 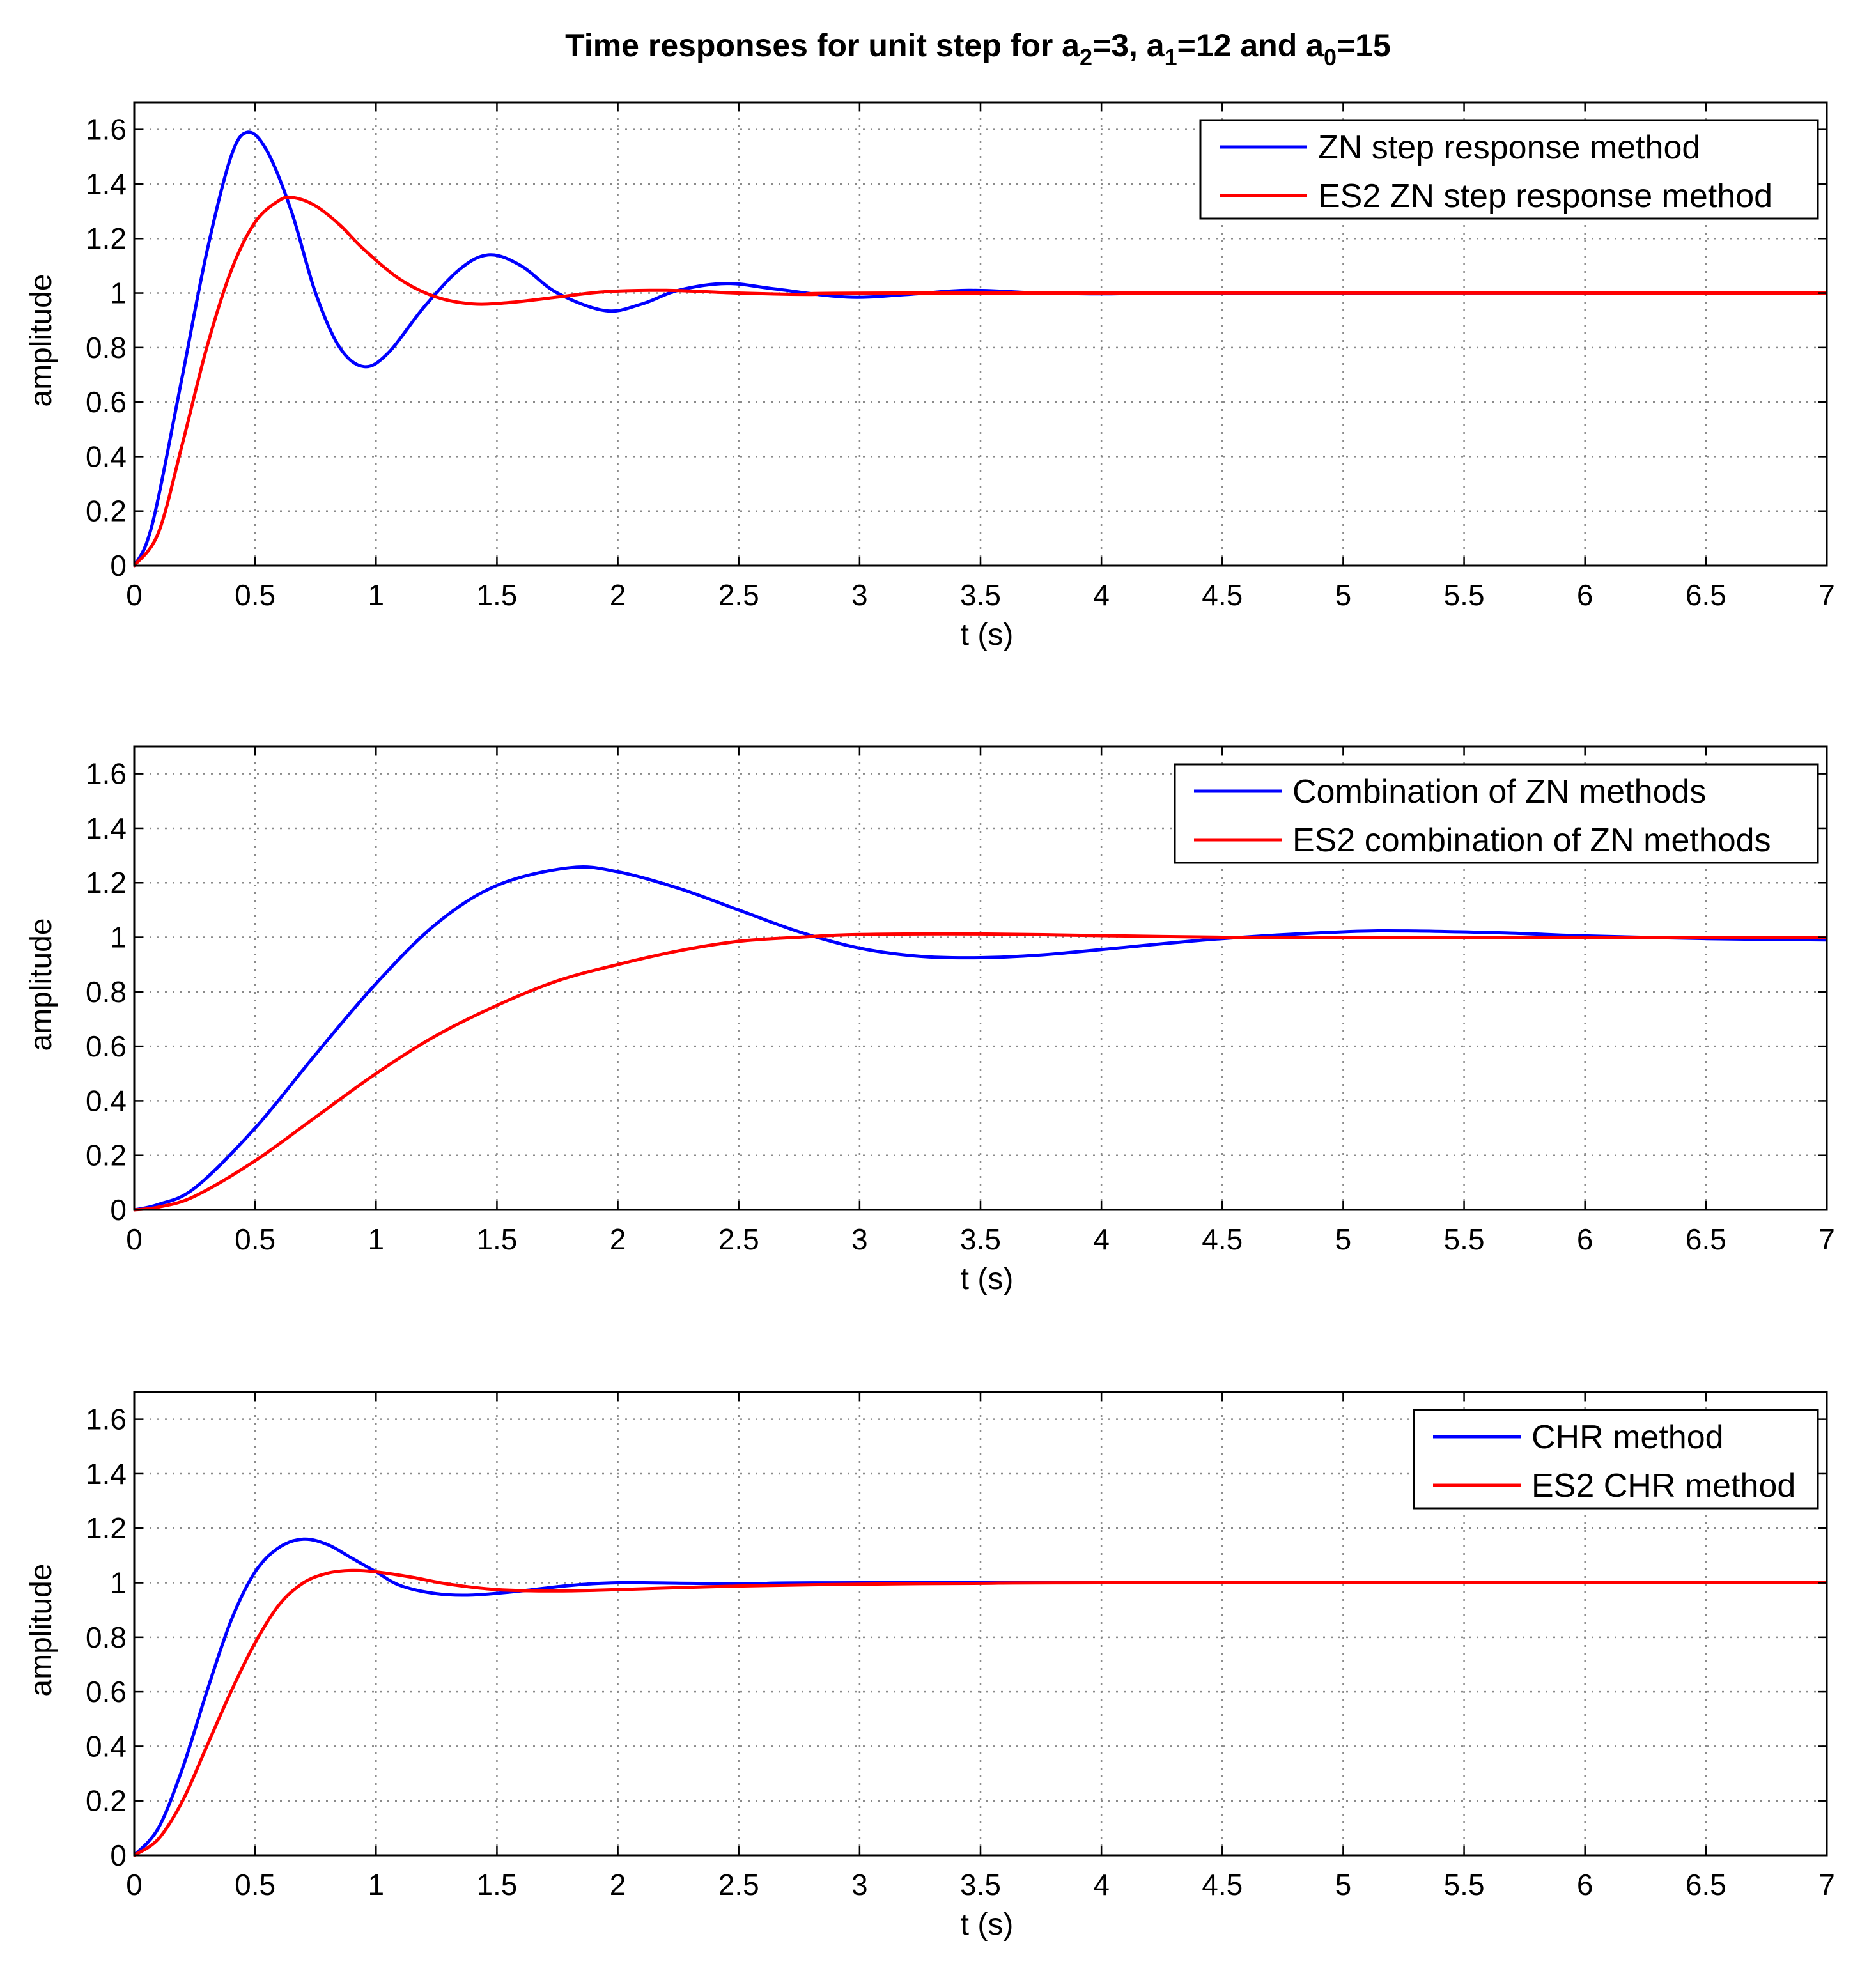 What do you see at coordinates (1330, 57) in the screenshot?
I see `title-subscript: 0` at bounding box center [1330, 57].